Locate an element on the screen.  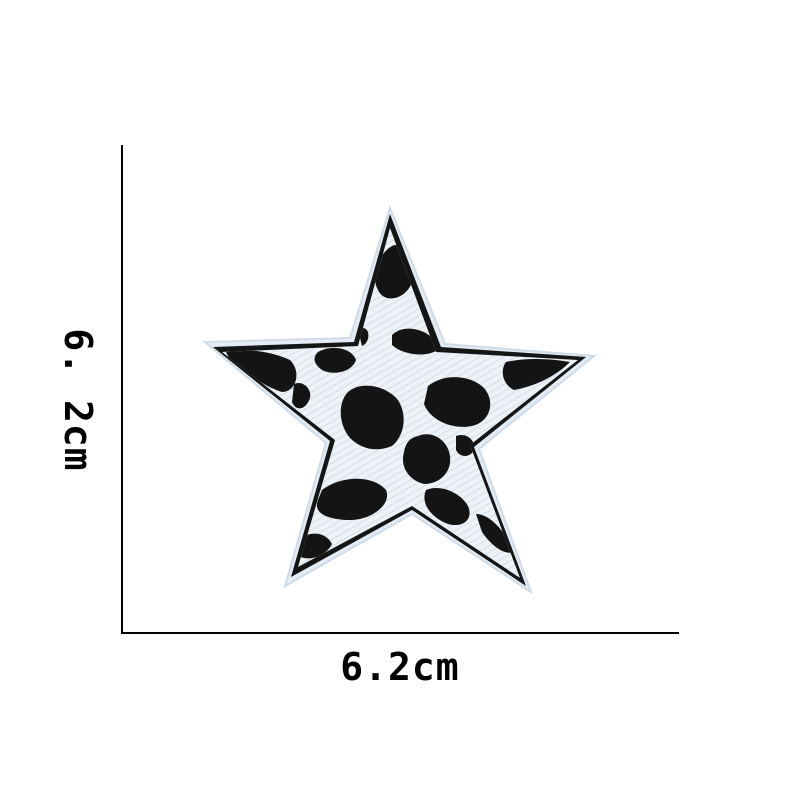
width-label: 6.2cm is located at coordinates (400, 667).